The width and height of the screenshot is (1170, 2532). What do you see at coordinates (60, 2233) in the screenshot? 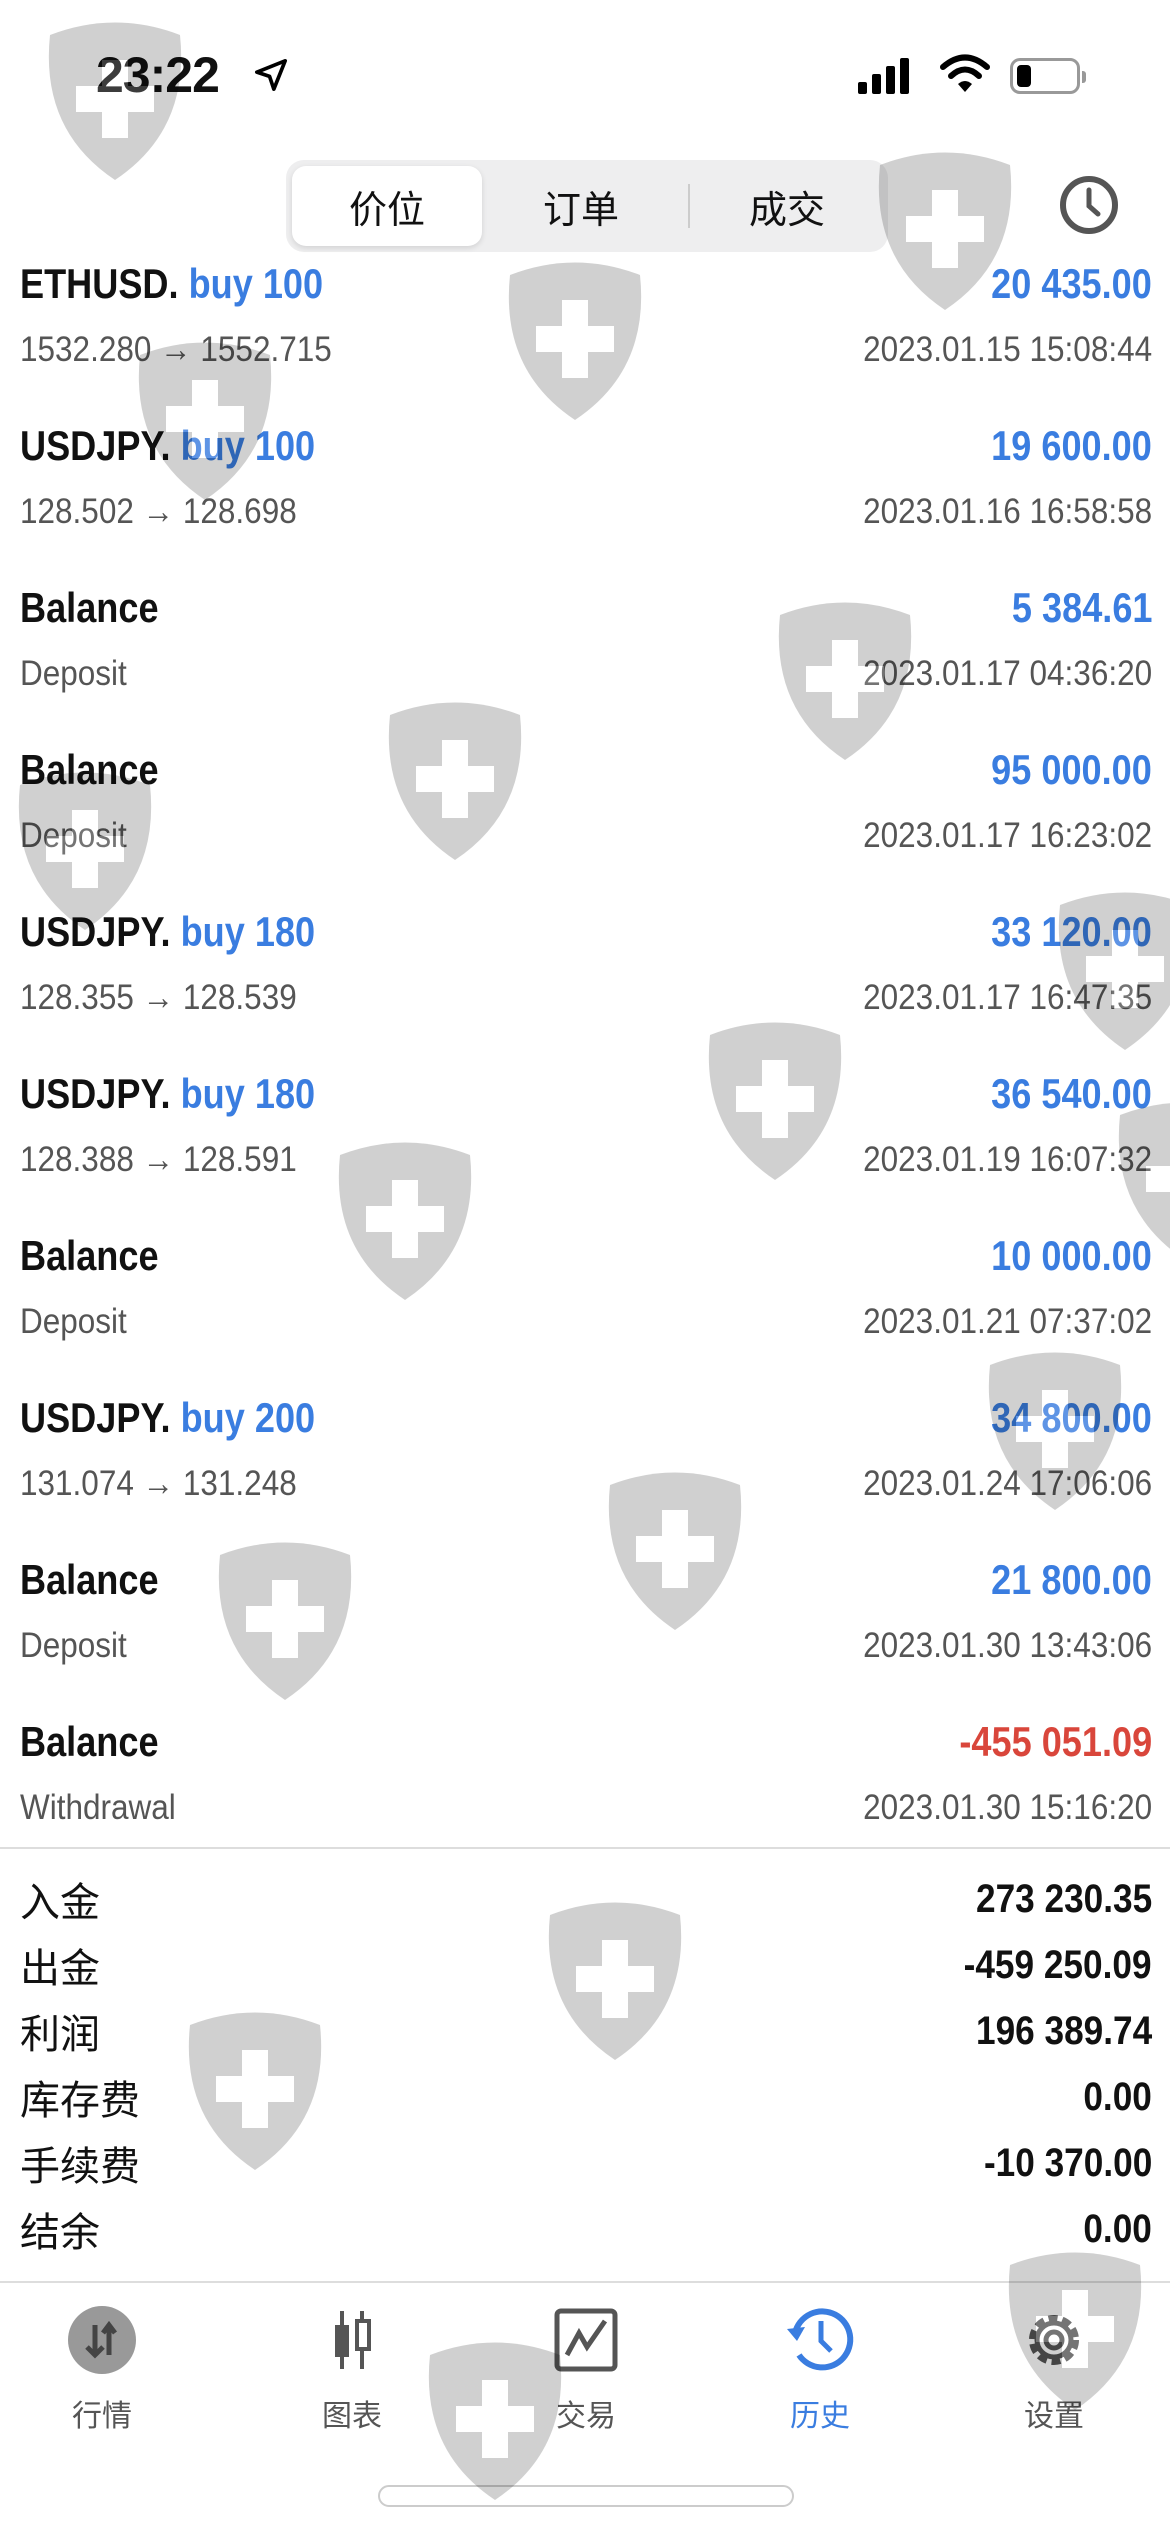
I see `summary-label: 结余` at bounding box center [60, 2233].